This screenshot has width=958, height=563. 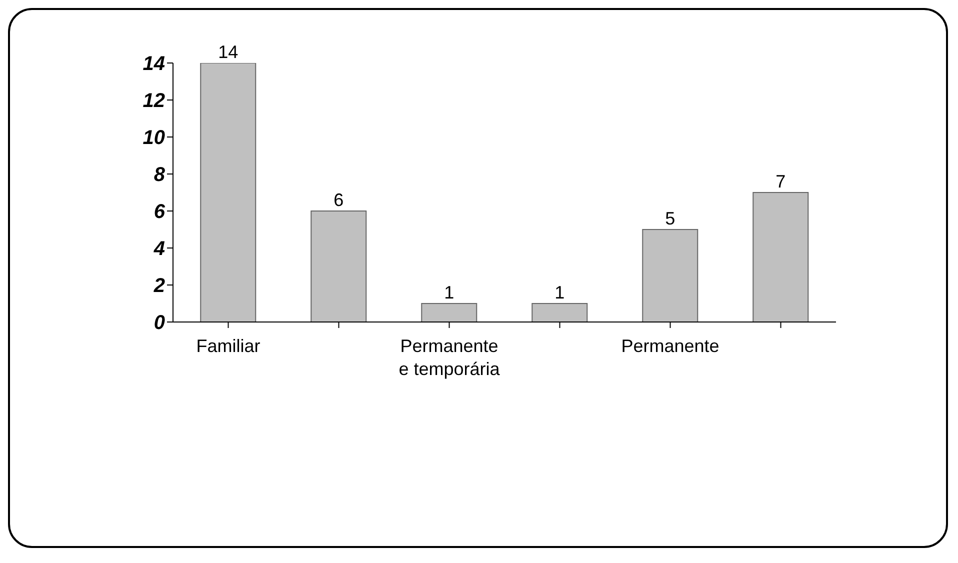 What do you see at coordinates (153, 138) in the screenshot?
I see `y-tick-label: 10` at bounding box center [153, 138].